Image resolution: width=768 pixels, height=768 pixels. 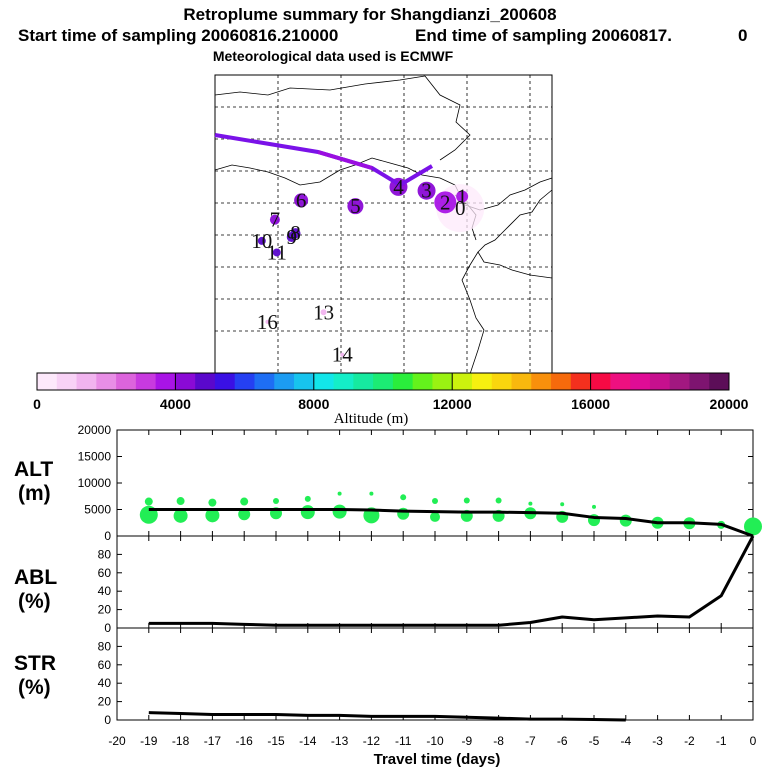 What do you see at coordinates (435, 582) in the screenshot?
I see `abl-panel-frame` at bounding box center [435, 582].